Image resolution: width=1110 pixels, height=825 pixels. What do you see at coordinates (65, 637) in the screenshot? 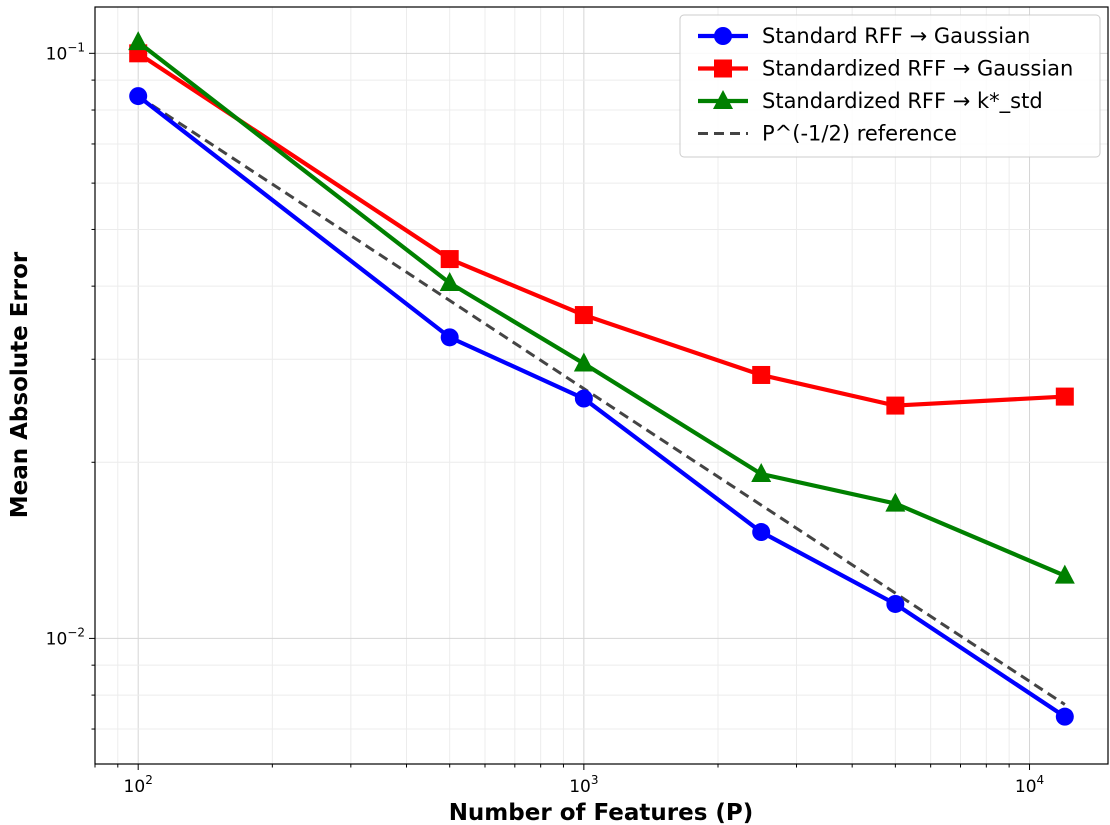
I see `y-tick-label: 10⁻²` at bounding box center [65, 637].